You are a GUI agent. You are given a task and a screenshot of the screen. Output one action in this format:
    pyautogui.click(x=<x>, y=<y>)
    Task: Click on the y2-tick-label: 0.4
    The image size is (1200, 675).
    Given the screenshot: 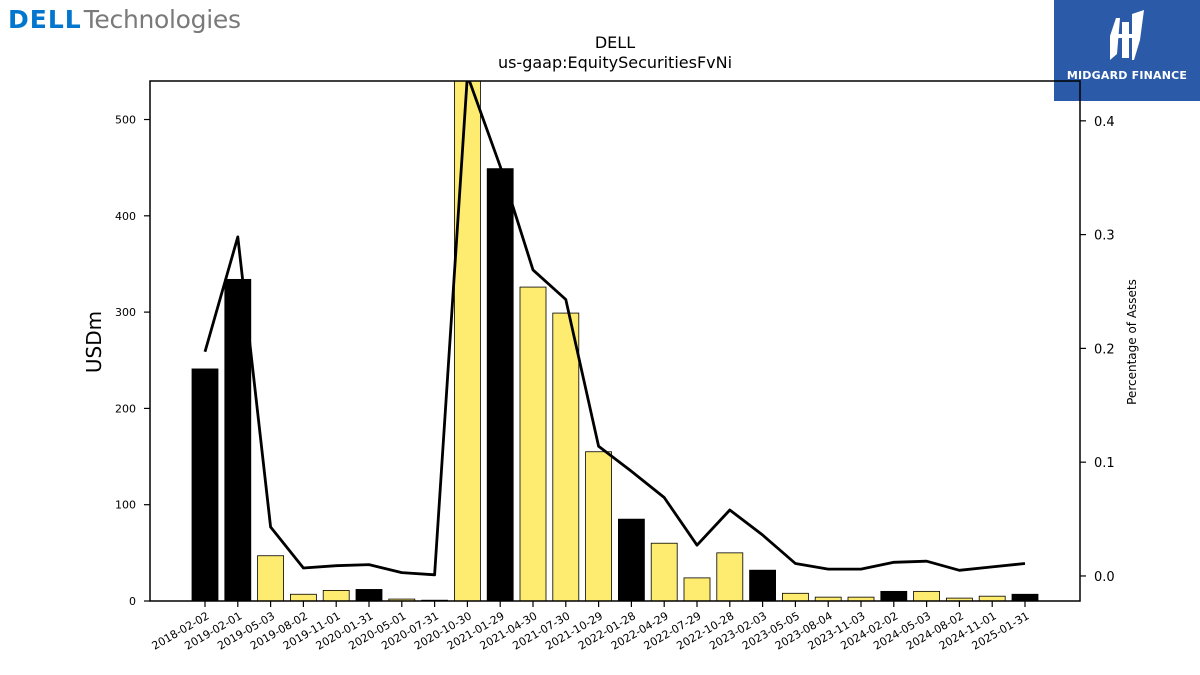 What is the action you would take?
    pyautogui.click(x=1104, y=122)
    